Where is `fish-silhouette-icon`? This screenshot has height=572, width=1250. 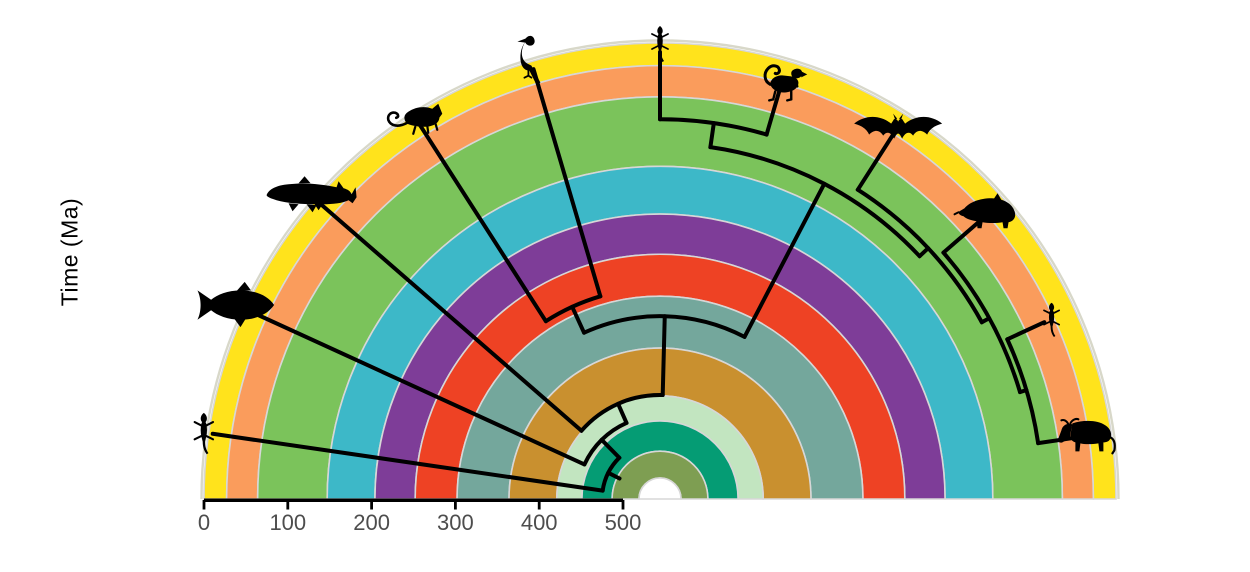 fish-silhouette-icon is located at coordinates (236, 304).